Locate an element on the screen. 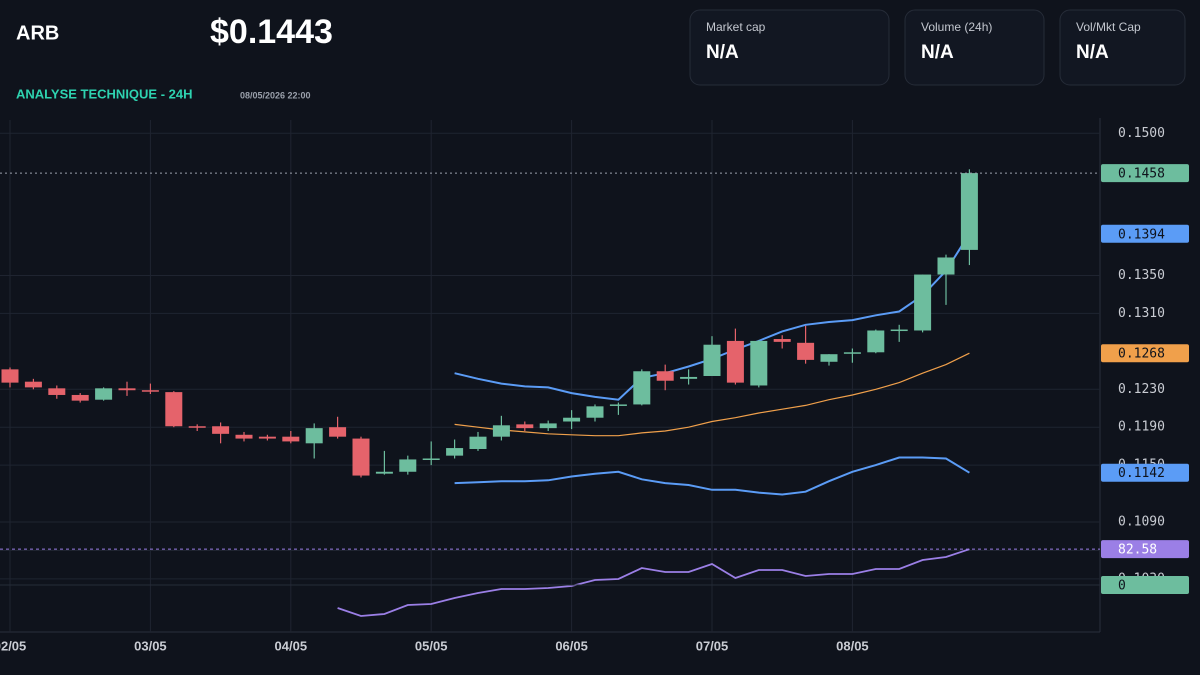 This screenshot has width=1200, height=675. price-tag-label: 0.1458 is located at coordinates (1141, 174).